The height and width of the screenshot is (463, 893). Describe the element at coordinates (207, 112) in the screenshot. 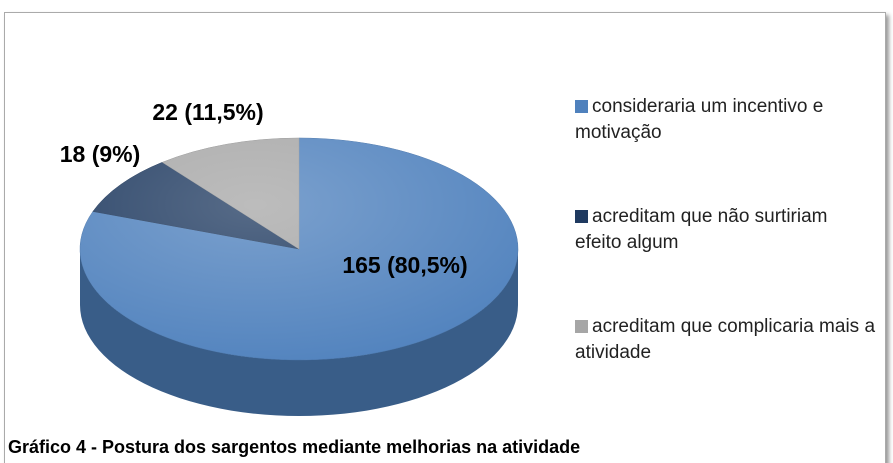

I see `data-label: 22 (11,5%)` at that location.